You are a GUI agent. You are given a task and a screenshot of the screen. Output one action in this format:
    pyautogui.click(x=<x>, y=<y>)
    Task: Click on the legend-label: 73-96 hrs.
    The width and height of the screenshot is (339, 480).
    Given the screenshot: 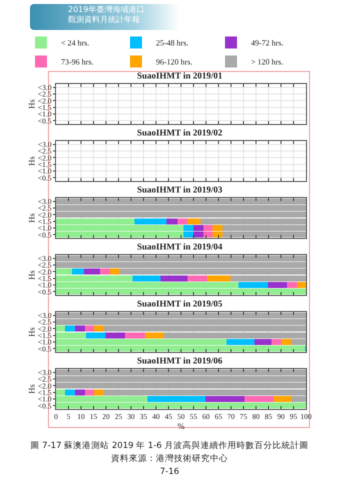 What is the action you would take?
    pyautogui.click(x=77, y=62)
    